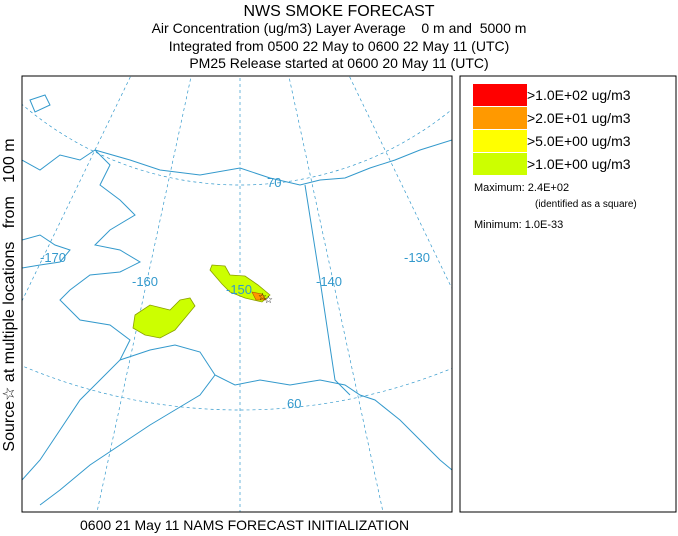  What do you see at coordinates (164, 318) in the screenshot?
I see `smoke-plume` at bounding box center [164, 318].